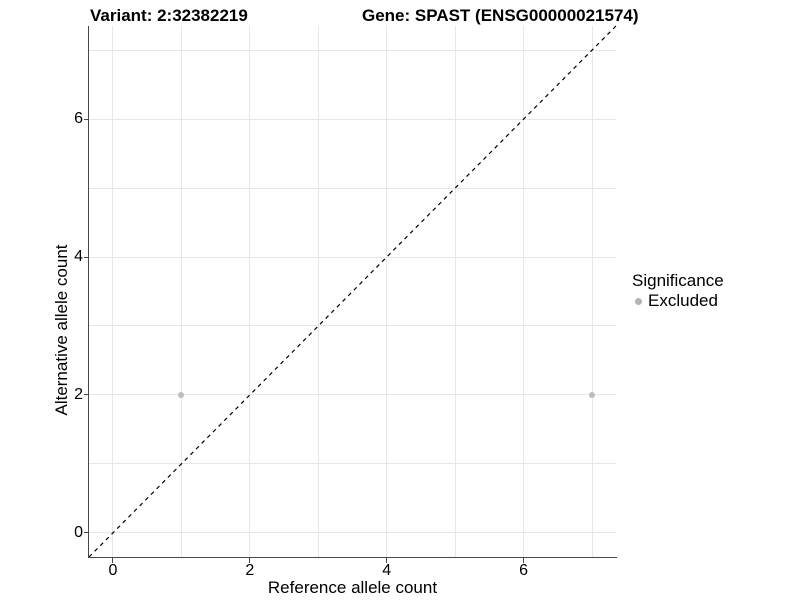 The image size is (800, 600). I want to click on x-tick-label: 6, so click(524, 570).